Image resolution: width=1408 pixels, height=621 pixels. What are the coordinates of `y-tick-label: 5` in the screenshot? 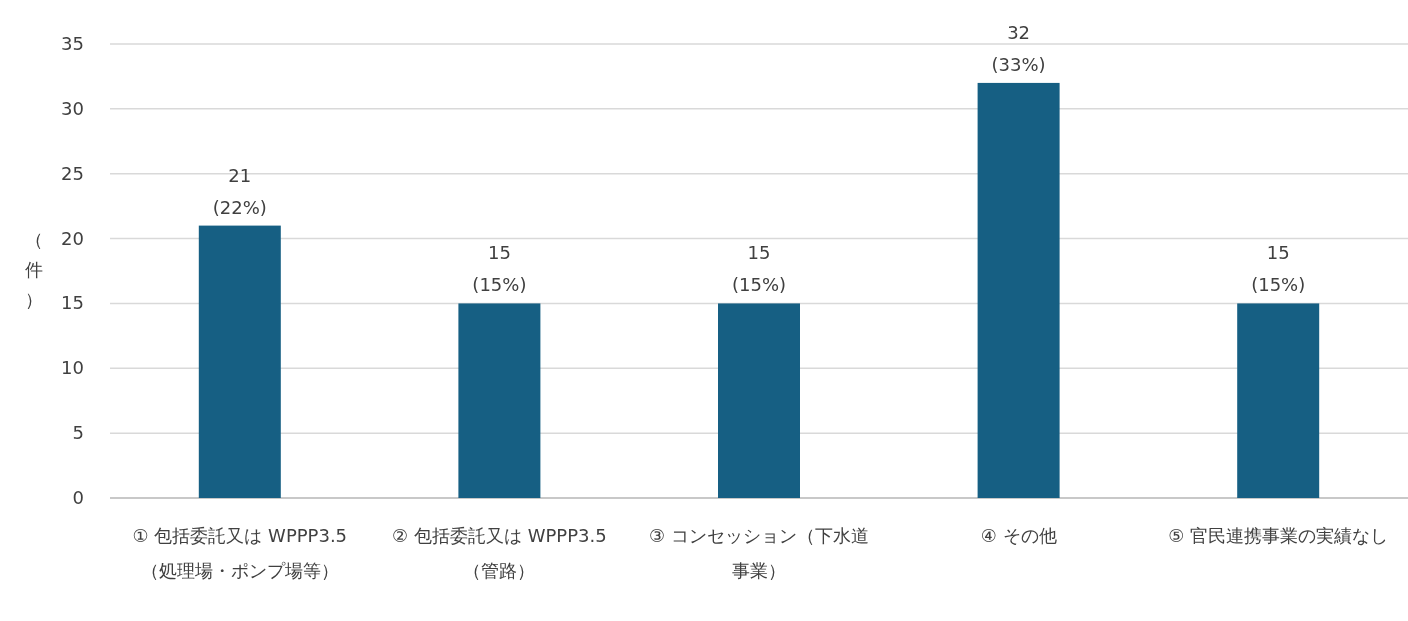 It's located at (78, 433).